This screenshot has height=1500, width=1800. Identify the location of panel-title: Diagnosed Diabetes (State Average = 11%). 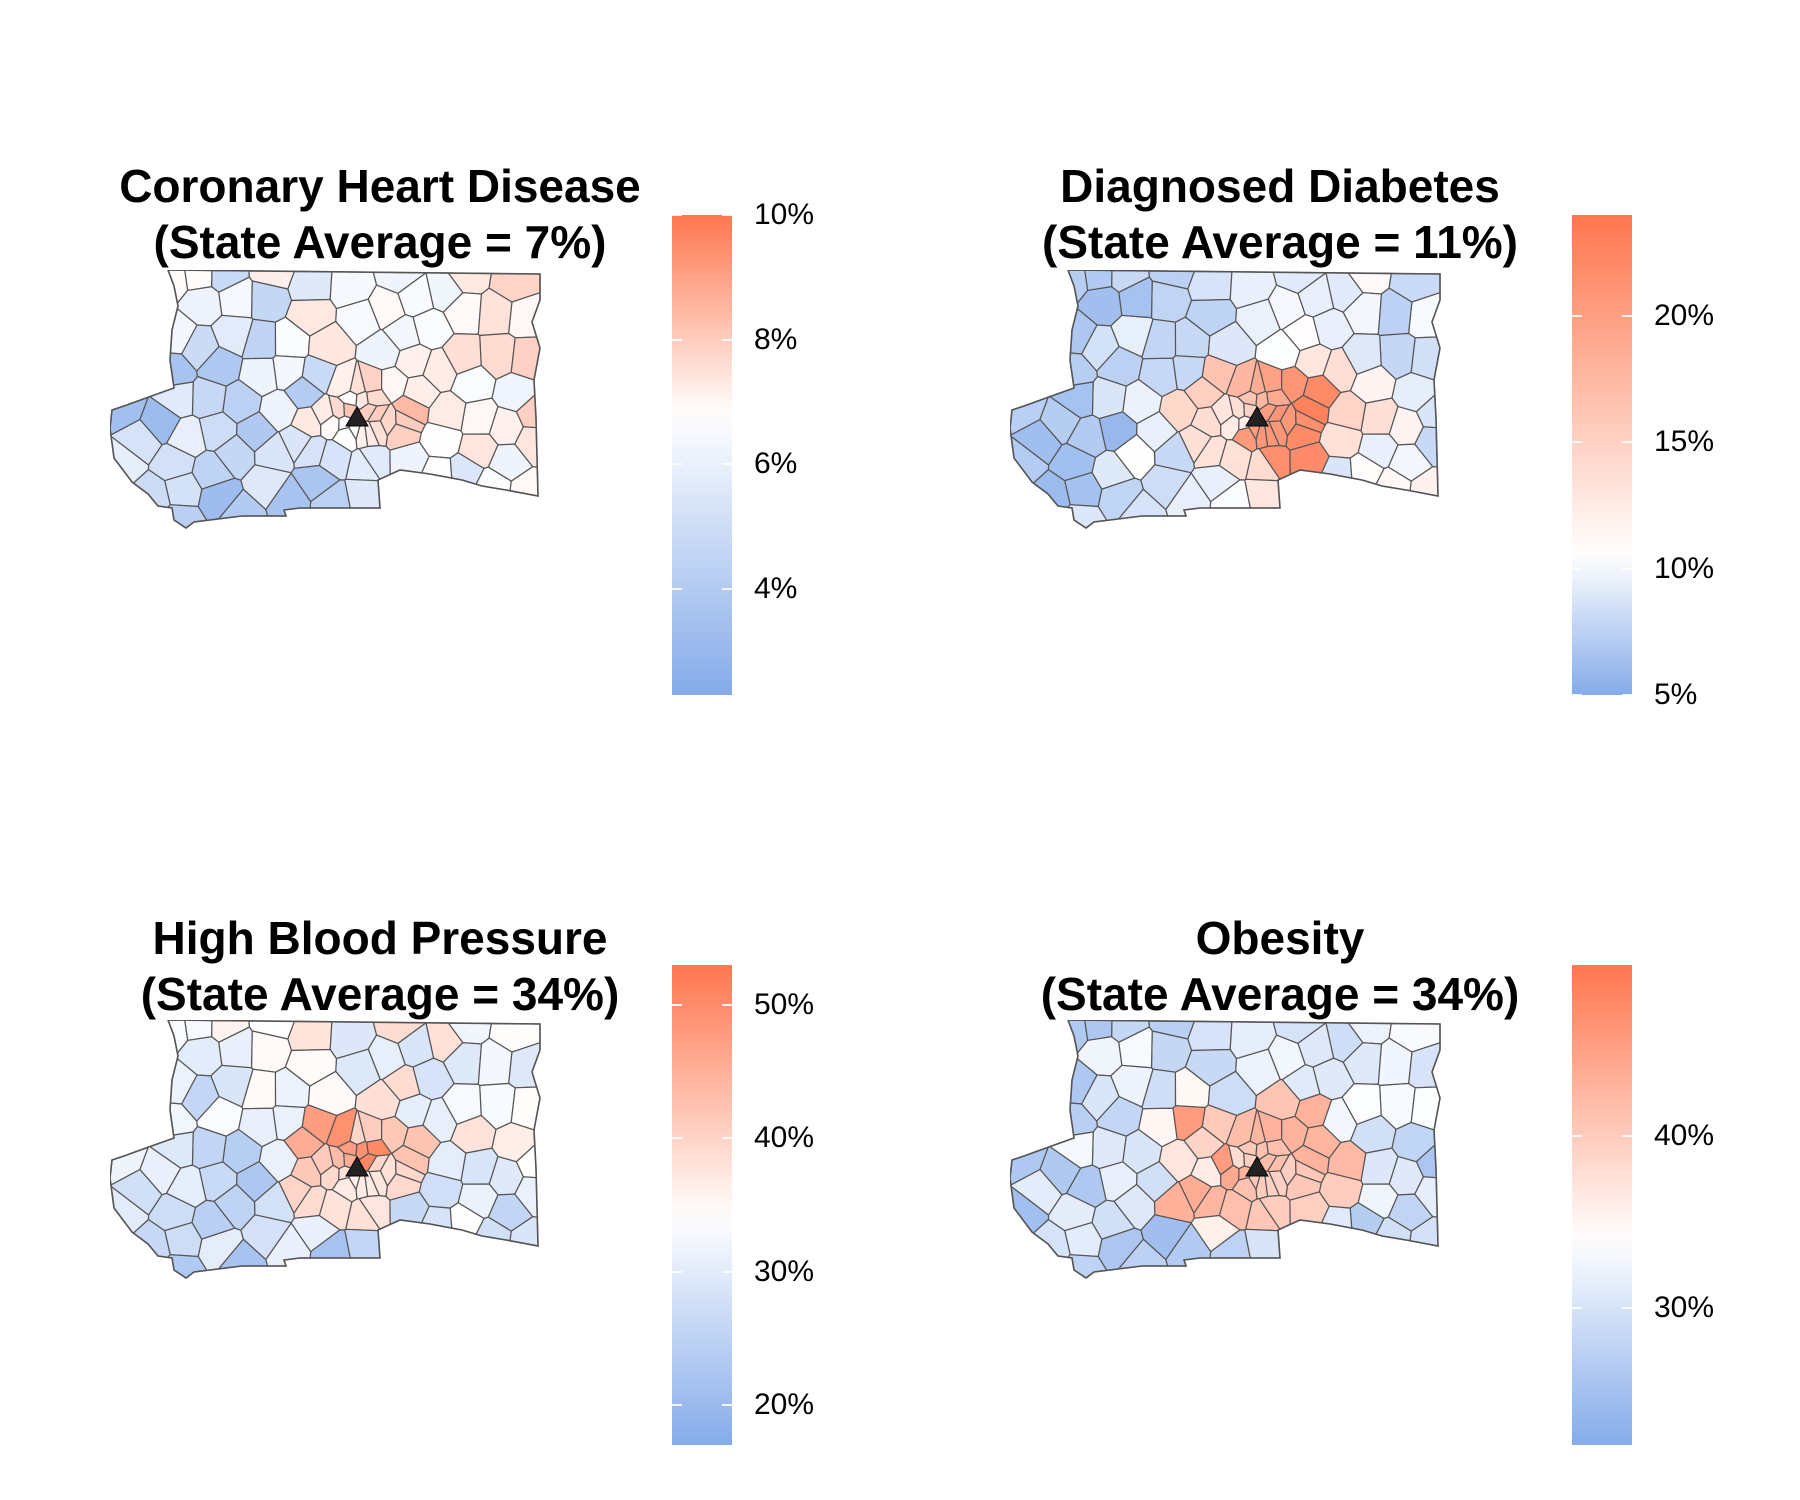
(1280, 214).